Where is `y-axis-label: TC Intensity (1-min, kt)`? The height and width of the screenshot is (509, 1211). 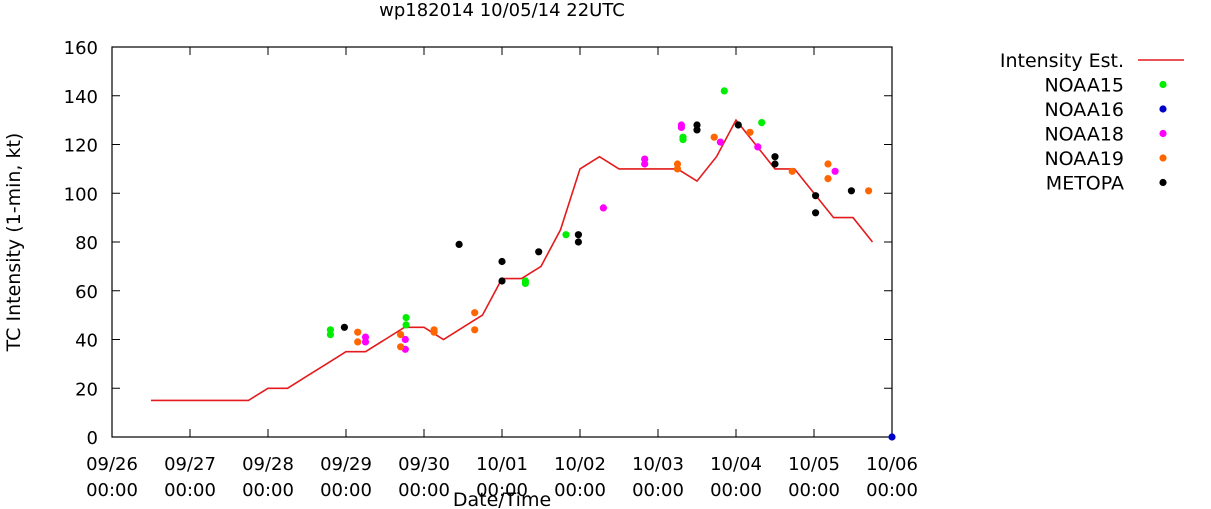
y-axis-label: TC Intensity (1-min, kt) is located at coordinates (14, 243).